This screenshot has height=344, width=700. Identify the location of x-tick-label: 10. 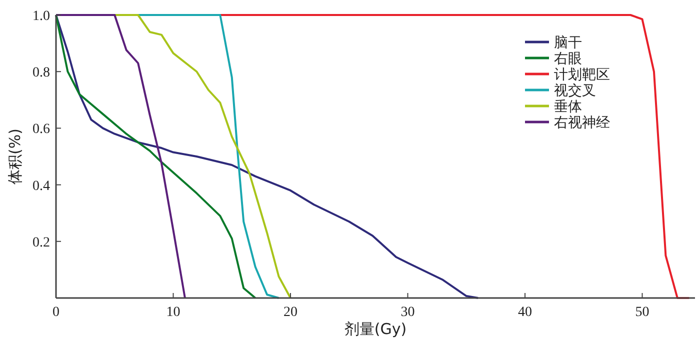
(173, 312).